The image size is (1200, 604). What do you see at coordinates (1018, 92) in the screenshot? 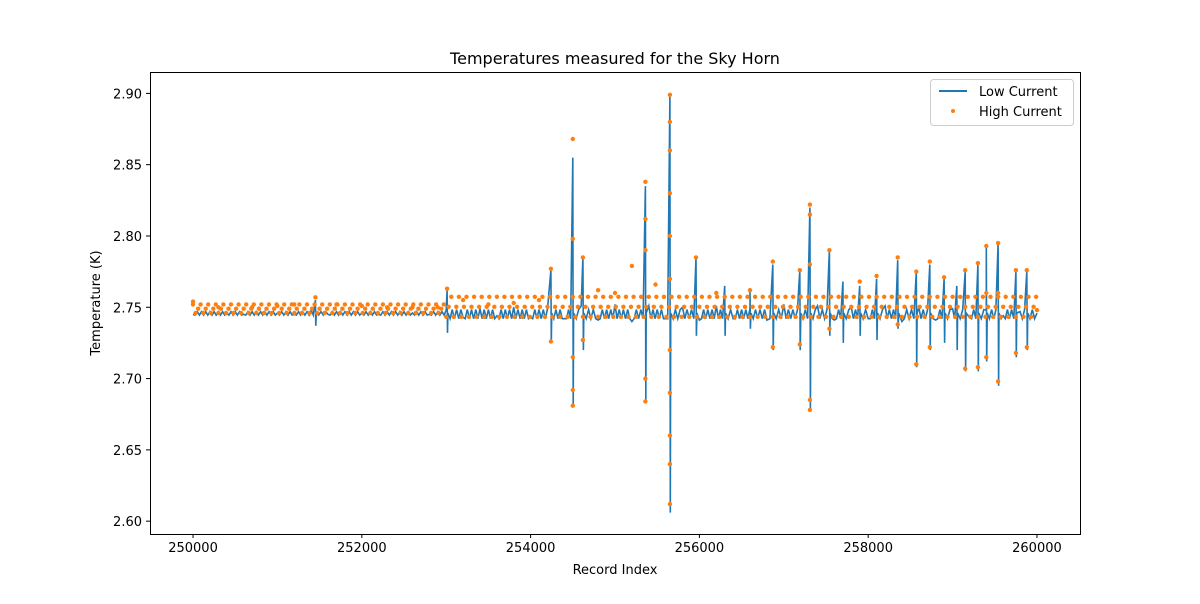
I see `legend-label-low-current: Low Current` at bounding box center [1018, 92].